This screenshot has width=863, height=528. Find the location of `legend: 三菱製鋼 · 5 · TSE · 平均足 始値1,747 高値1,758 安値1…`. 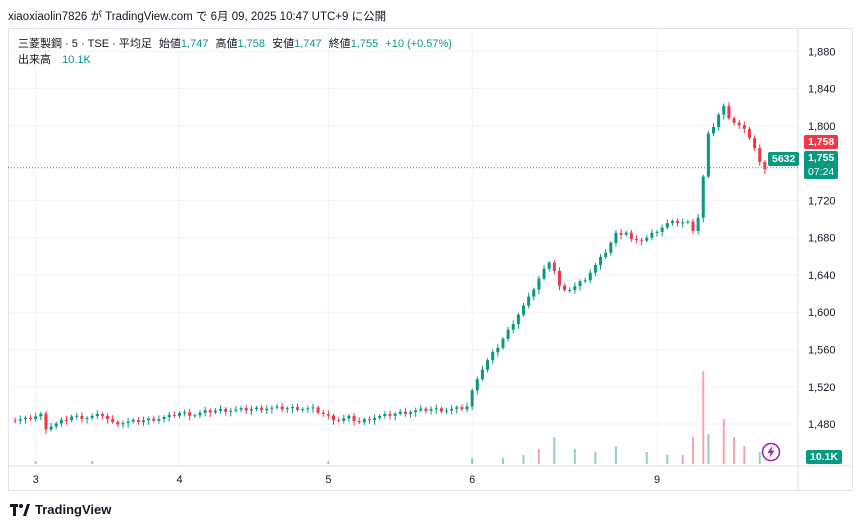

legend: 三菱製鋼 · 5 · TSE · 平均足 始値1,747 高値1,758 安値1… is located at coordinates (235, 52).